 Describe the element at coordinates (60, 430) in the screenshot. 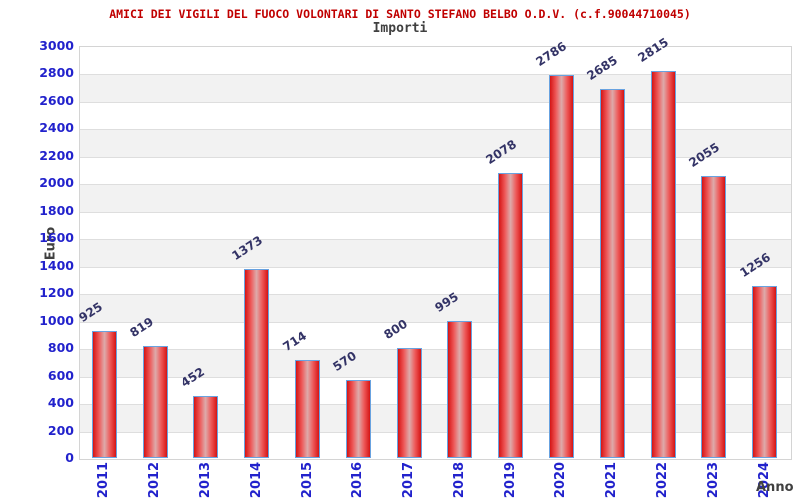

I see `y-tick-label: 200` at that location.